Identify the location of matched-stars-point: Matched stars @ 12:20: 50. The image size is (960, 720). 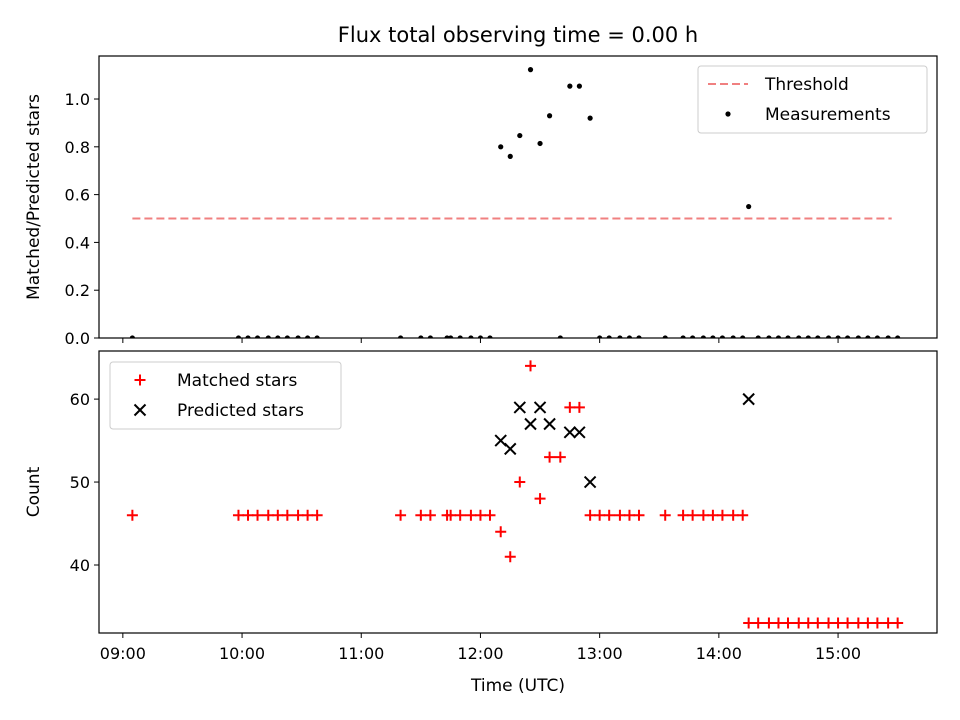
(520, 482).